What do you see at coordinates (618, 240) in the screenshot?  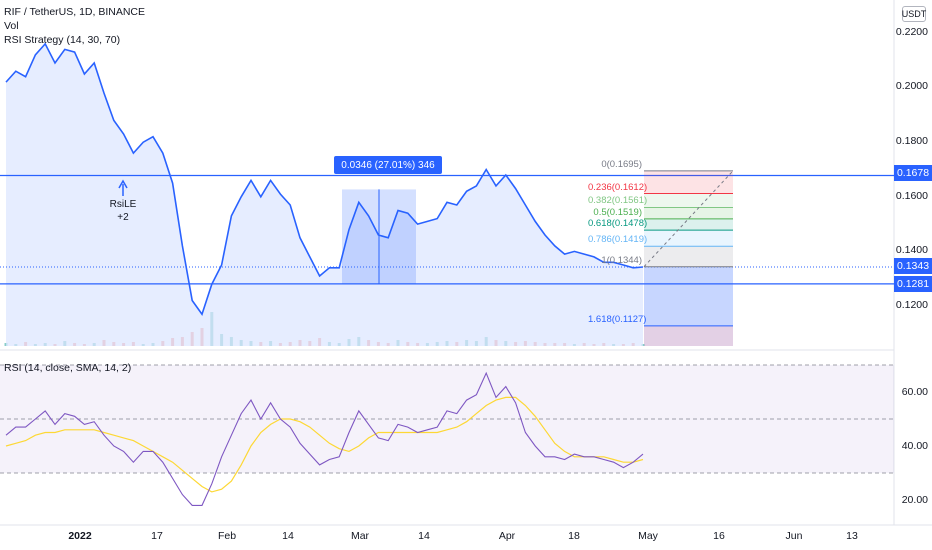 I see `fib-label: 0.786(0.1419)` at bounding box center [618, 240].